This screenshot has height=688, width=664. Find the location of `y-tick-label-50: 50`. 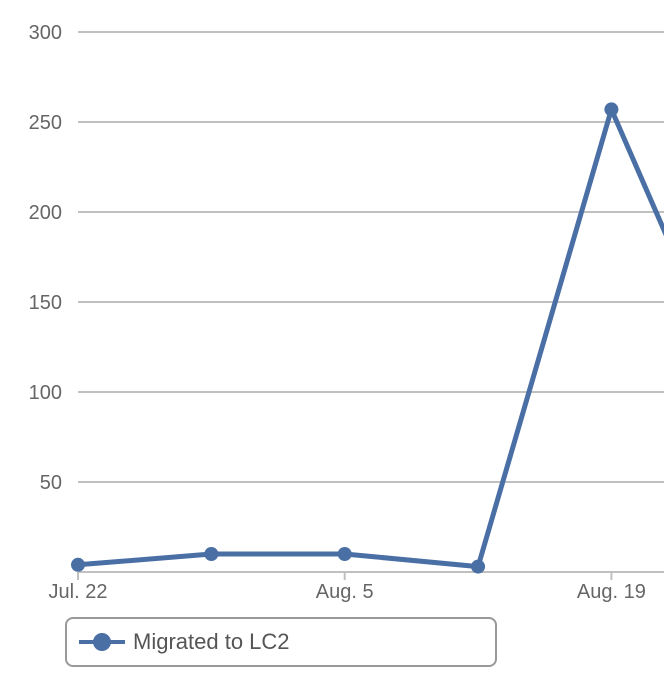

y-tick-label-50: 50 is located at coordinates (51, 483).